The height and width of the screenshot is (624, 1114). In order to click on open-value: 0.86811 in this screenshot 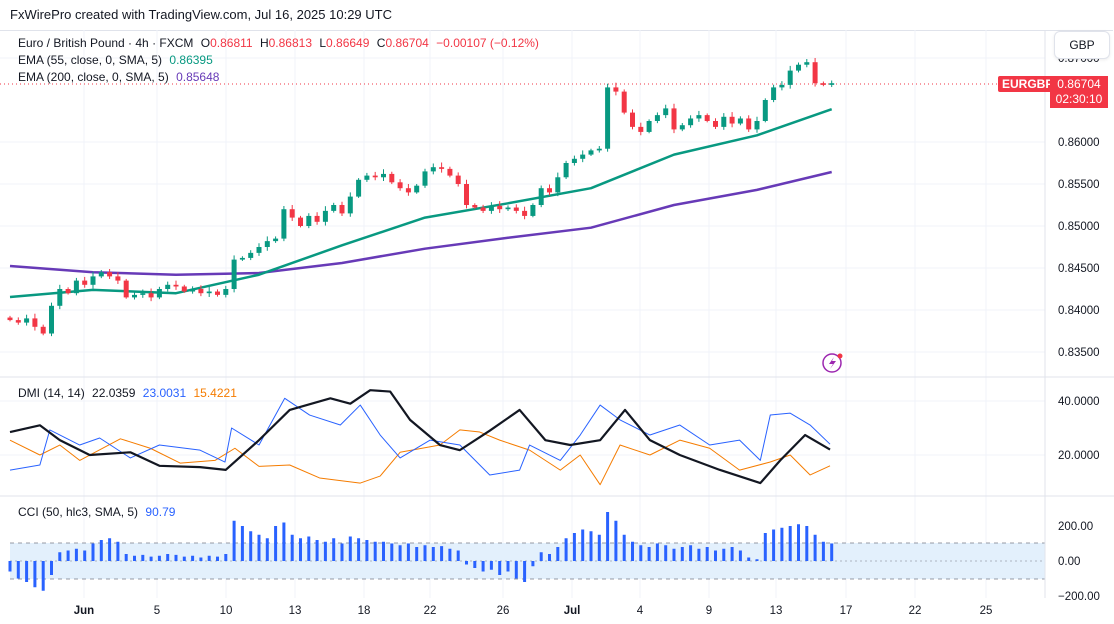, I will do `click(231, 43)`.